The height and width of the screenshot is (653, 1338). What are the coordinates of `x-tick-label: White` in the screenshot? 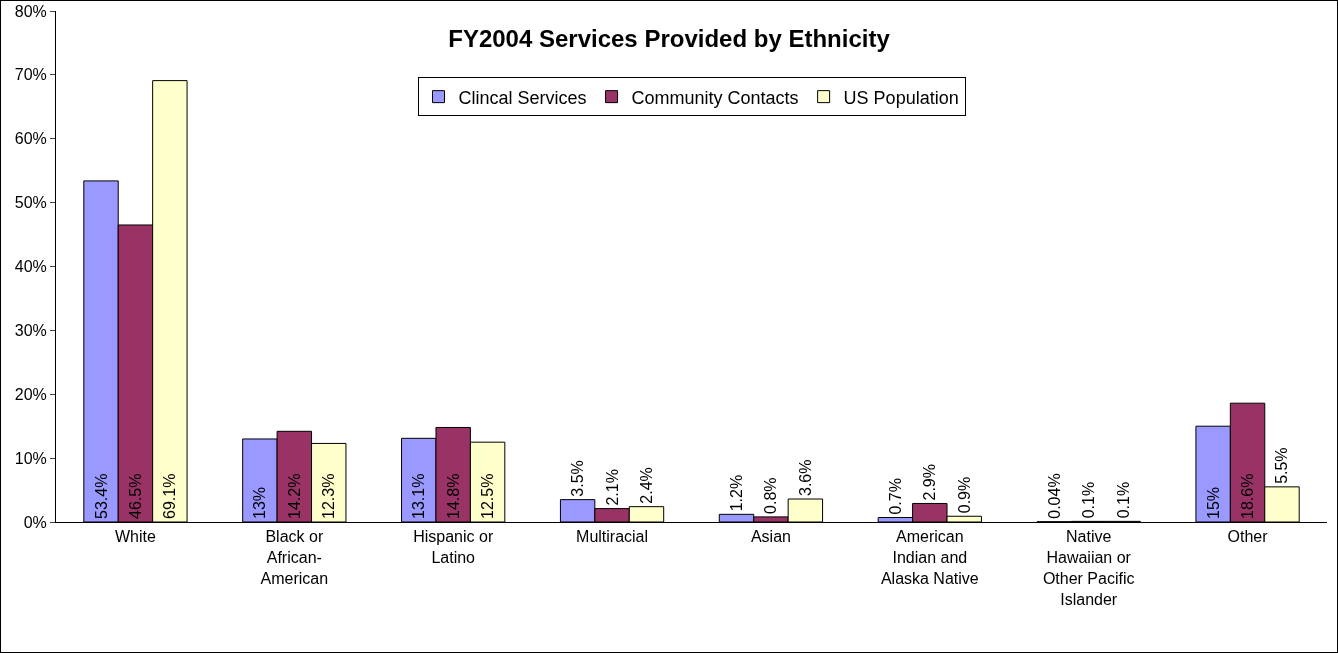 It's located at (135, 537).